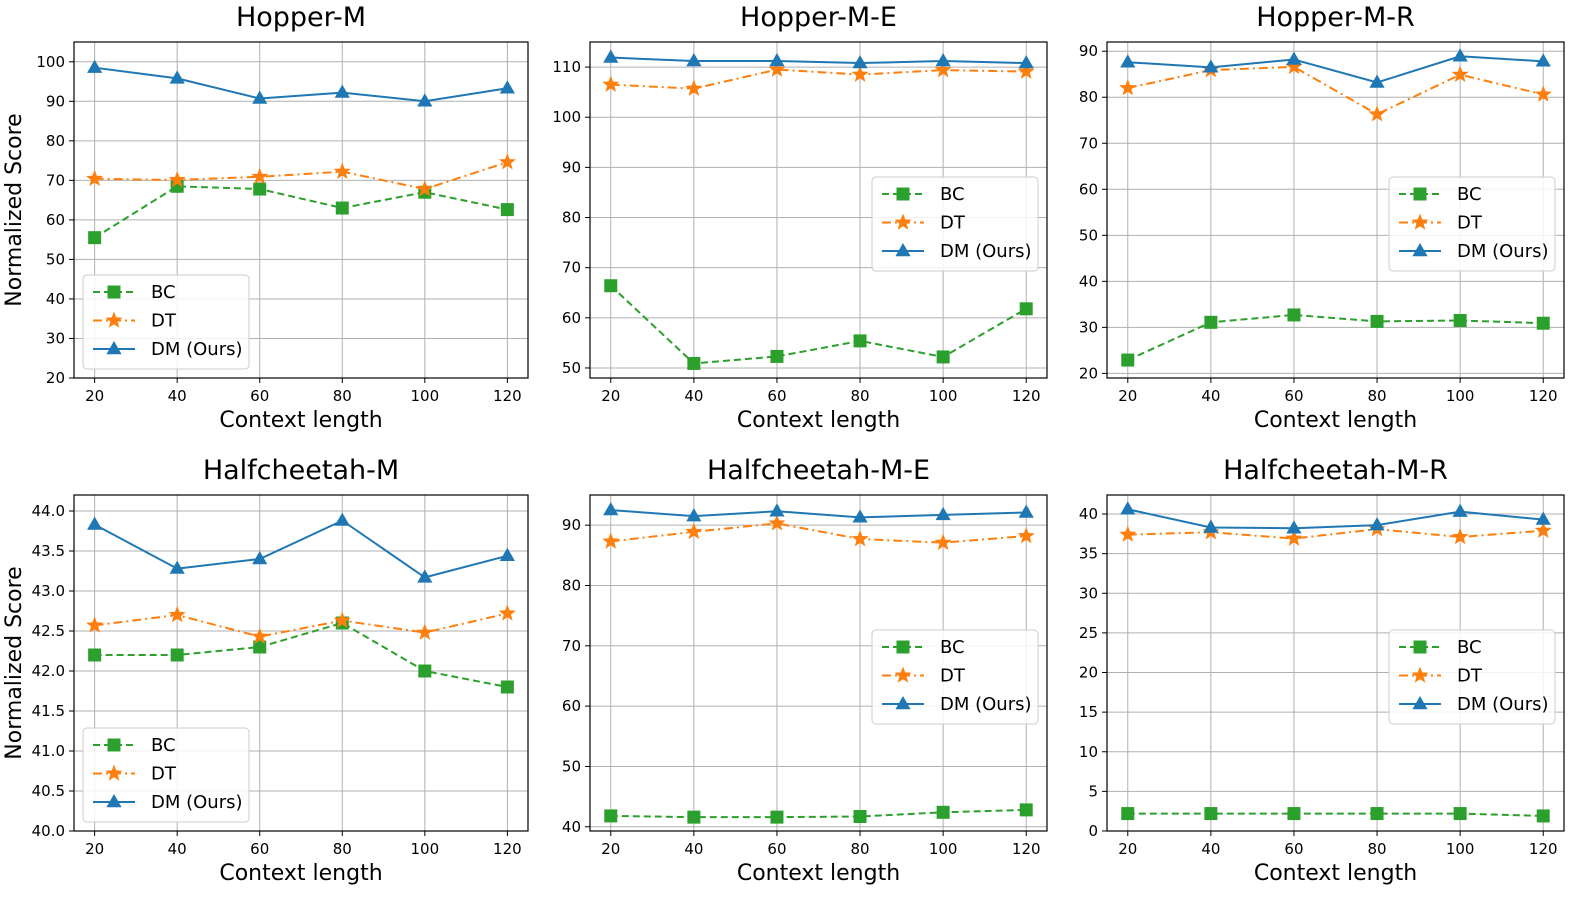 This screenshot has height=899, width=1593. Describe the element at coordinates (48, 631) in the screenshot. I see `y-tick-label: 42.5` at that location.